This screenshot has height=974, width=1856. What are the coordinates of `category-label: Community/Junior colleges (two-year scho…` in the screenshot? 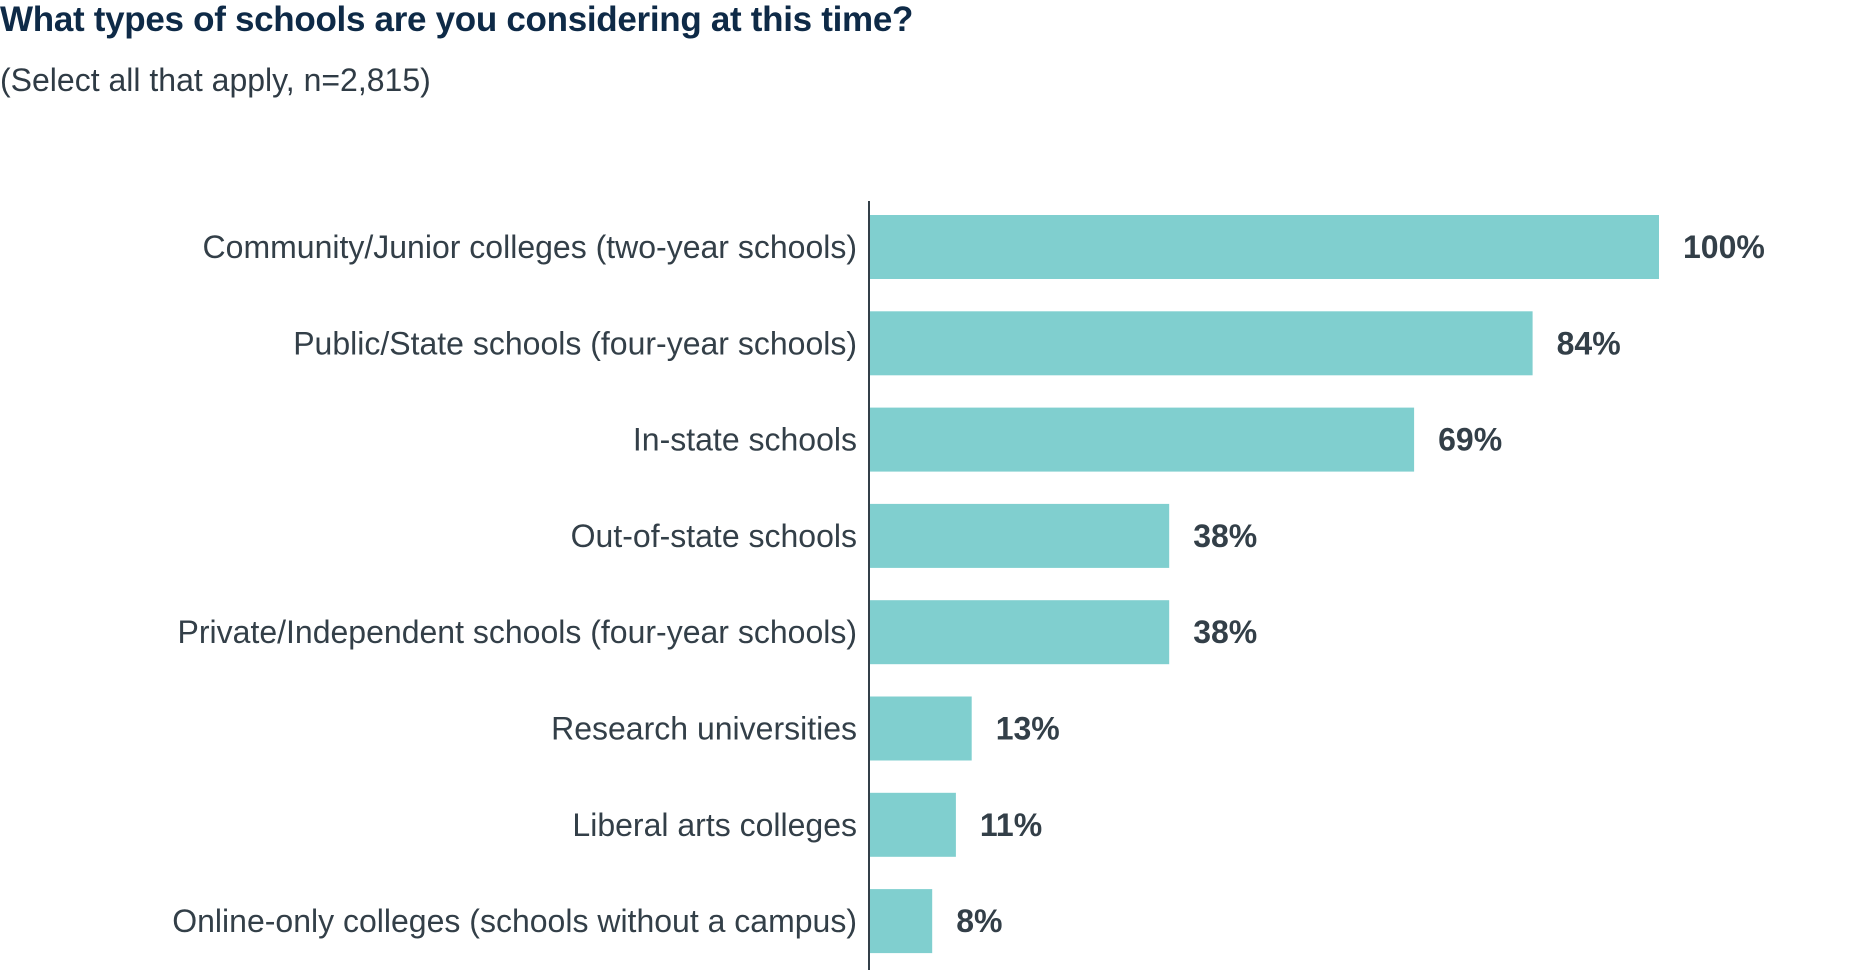 It's located at (530, 247).